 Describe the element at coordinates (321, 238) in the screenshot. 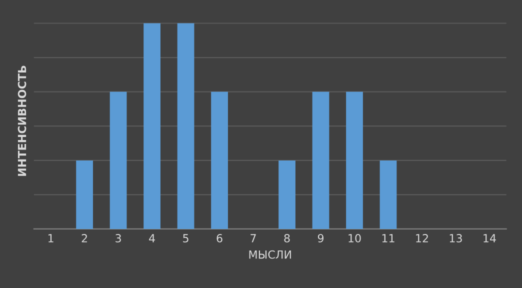

I see `x-tick-label: 9` at that location.